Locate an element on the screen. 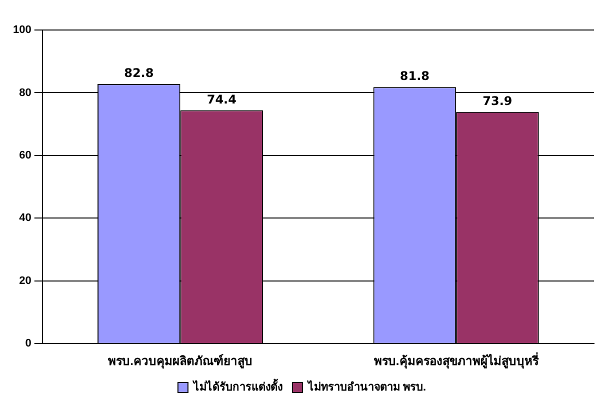 Image resolution: width=614 pixels, height=403 pixels. x-tick-label: พรบ.ควบคุมผลิตภัณฑ์ยาสูบ is located at coordinates (180, 362).